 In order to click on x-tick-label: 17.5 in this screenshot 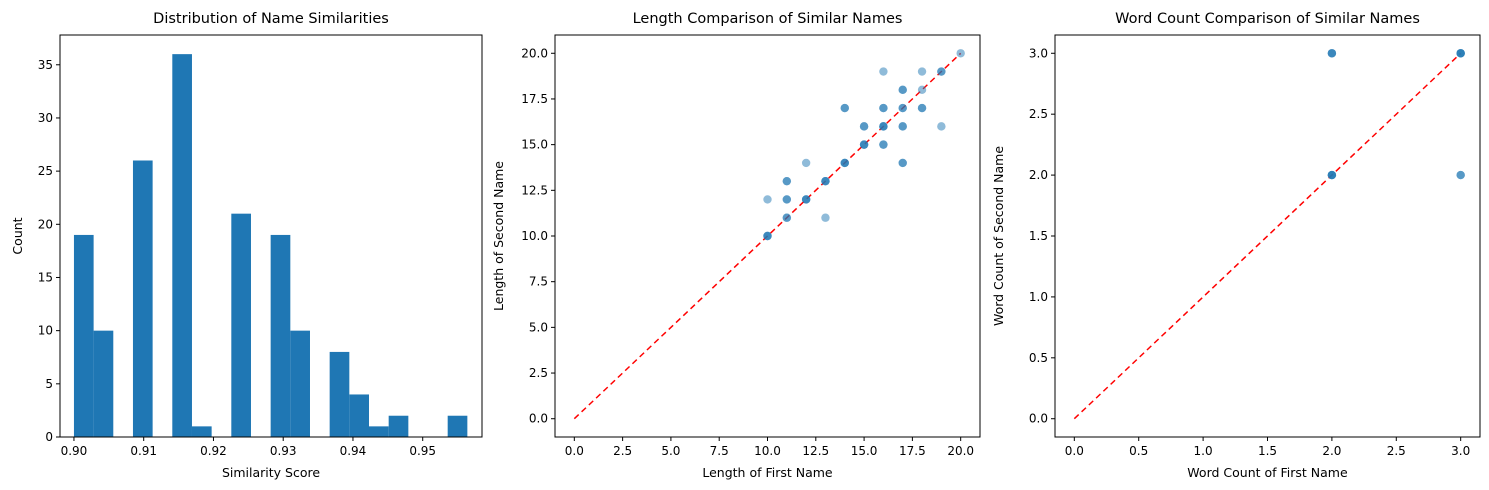, I will do `click(912, 451)`.